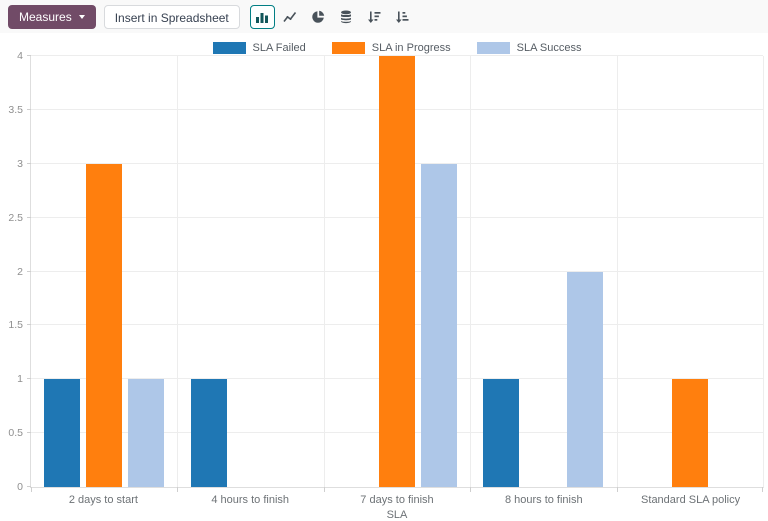 The image size is (768, 521). What do you see at coordinates (20, 487) in the screenshot?
I see `y-tick-label: 0` at bounding box center [20, 487].